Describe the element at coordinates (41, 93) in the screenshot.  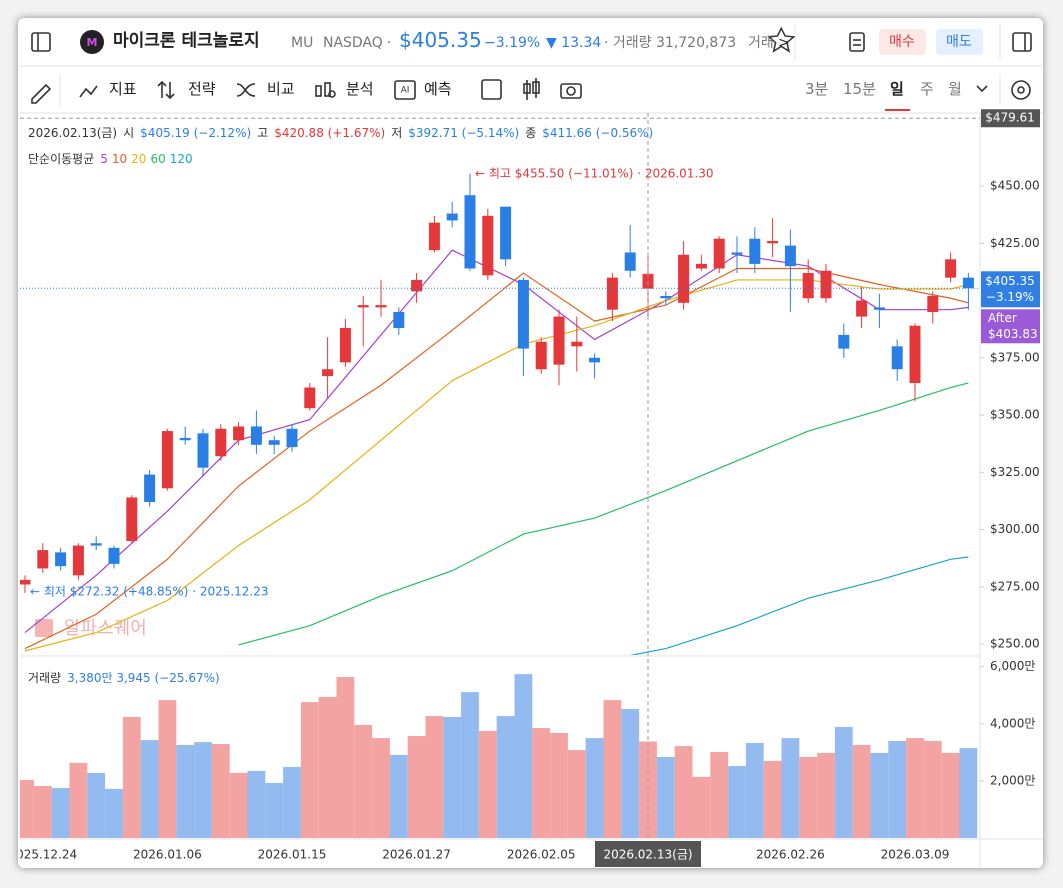
I see `pencil-icon` at that location.